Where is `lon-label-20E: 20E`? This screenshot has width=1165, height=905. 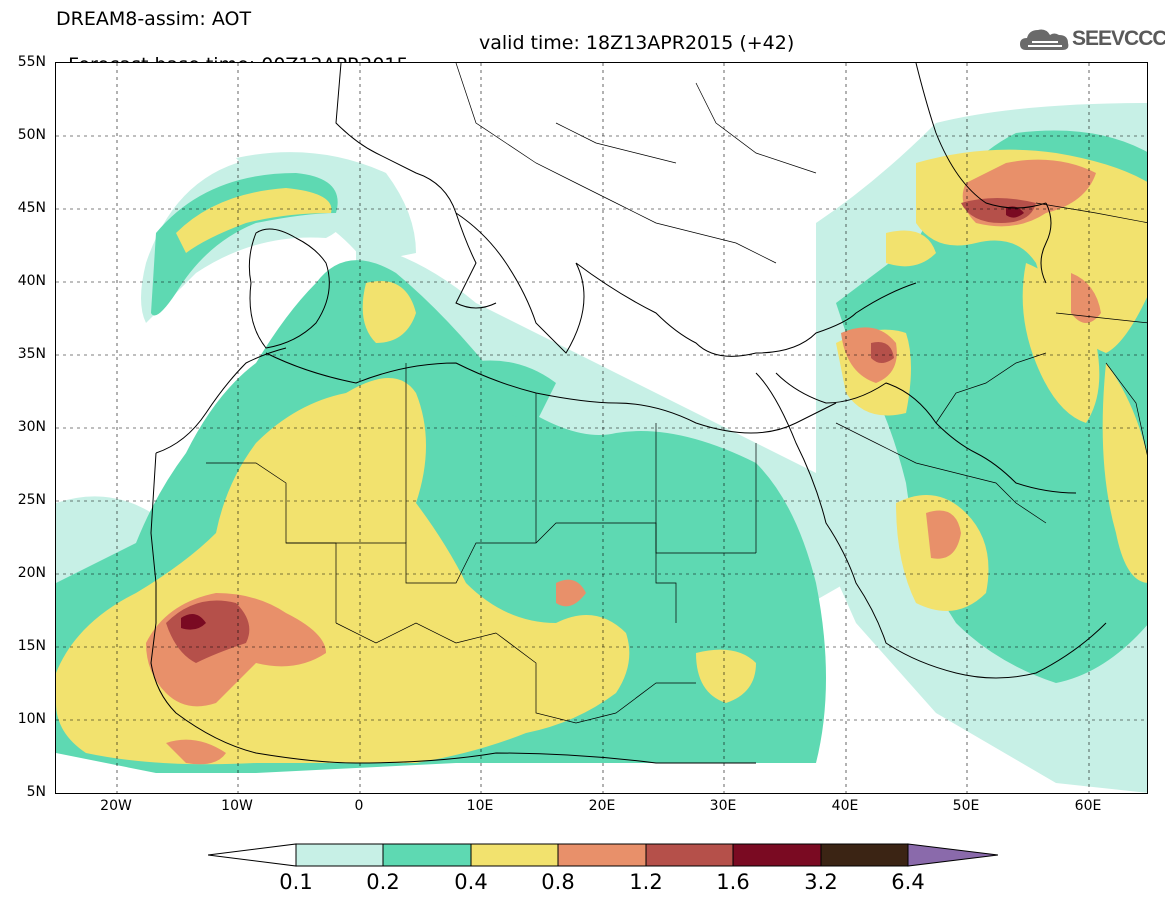 lon-label-20E: 20E is located at coordinates (602, 806).